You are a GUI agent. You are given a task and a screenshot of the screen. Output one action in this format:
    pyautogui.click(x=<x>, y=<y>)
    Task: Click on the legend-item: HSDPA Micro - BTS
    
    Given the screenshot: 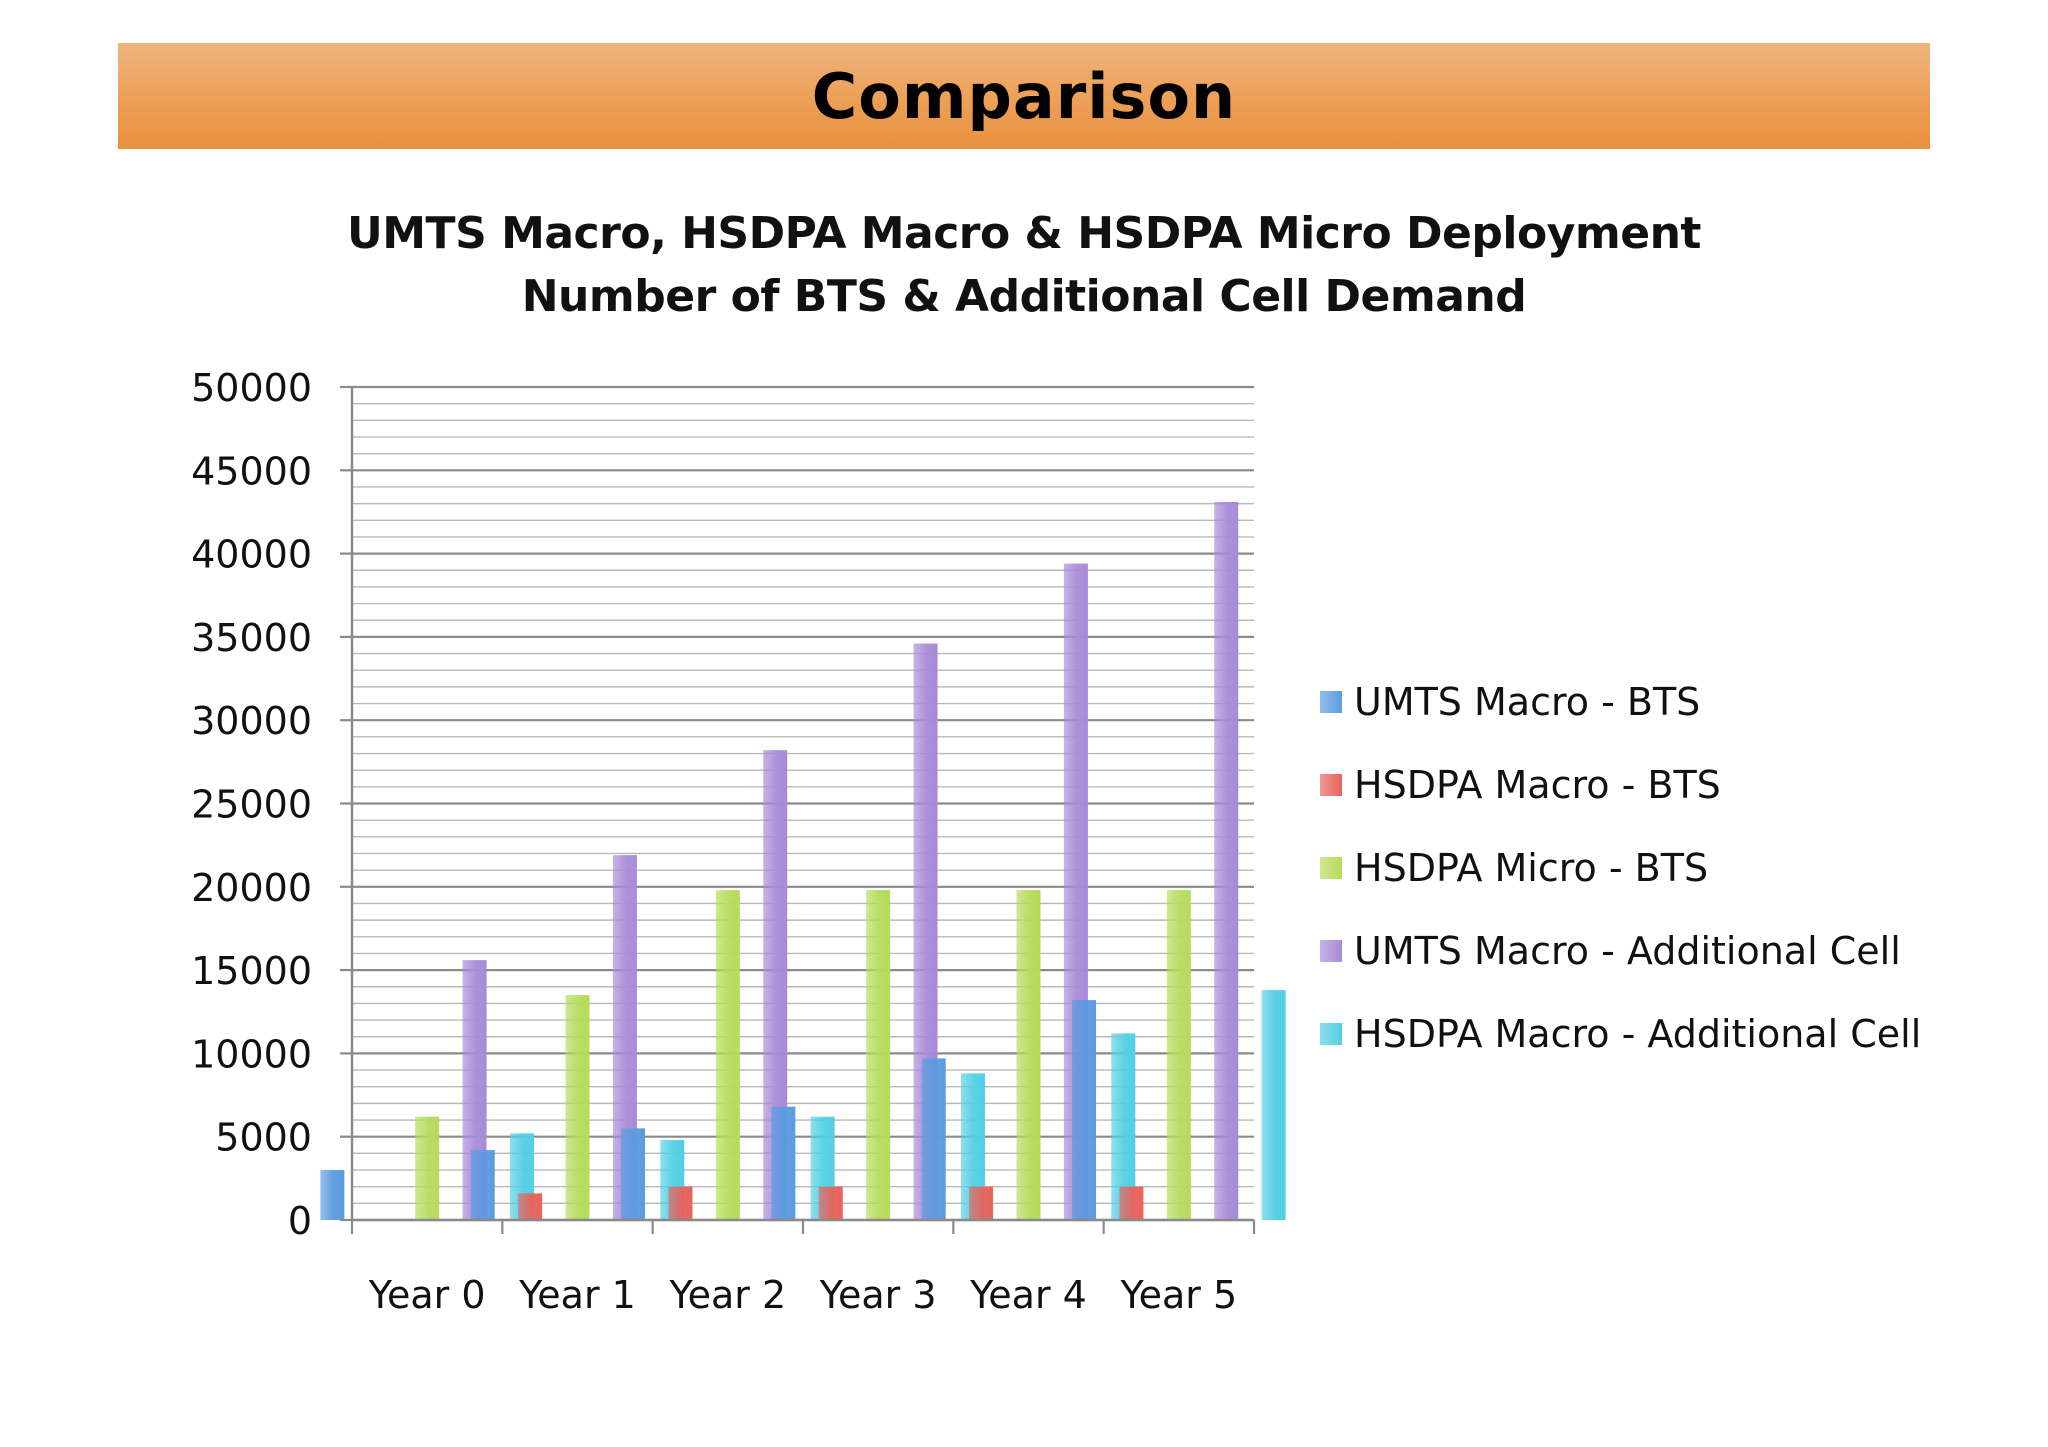 What is the action you would take?
    pyautogui.click(x=1620, y=867)
    